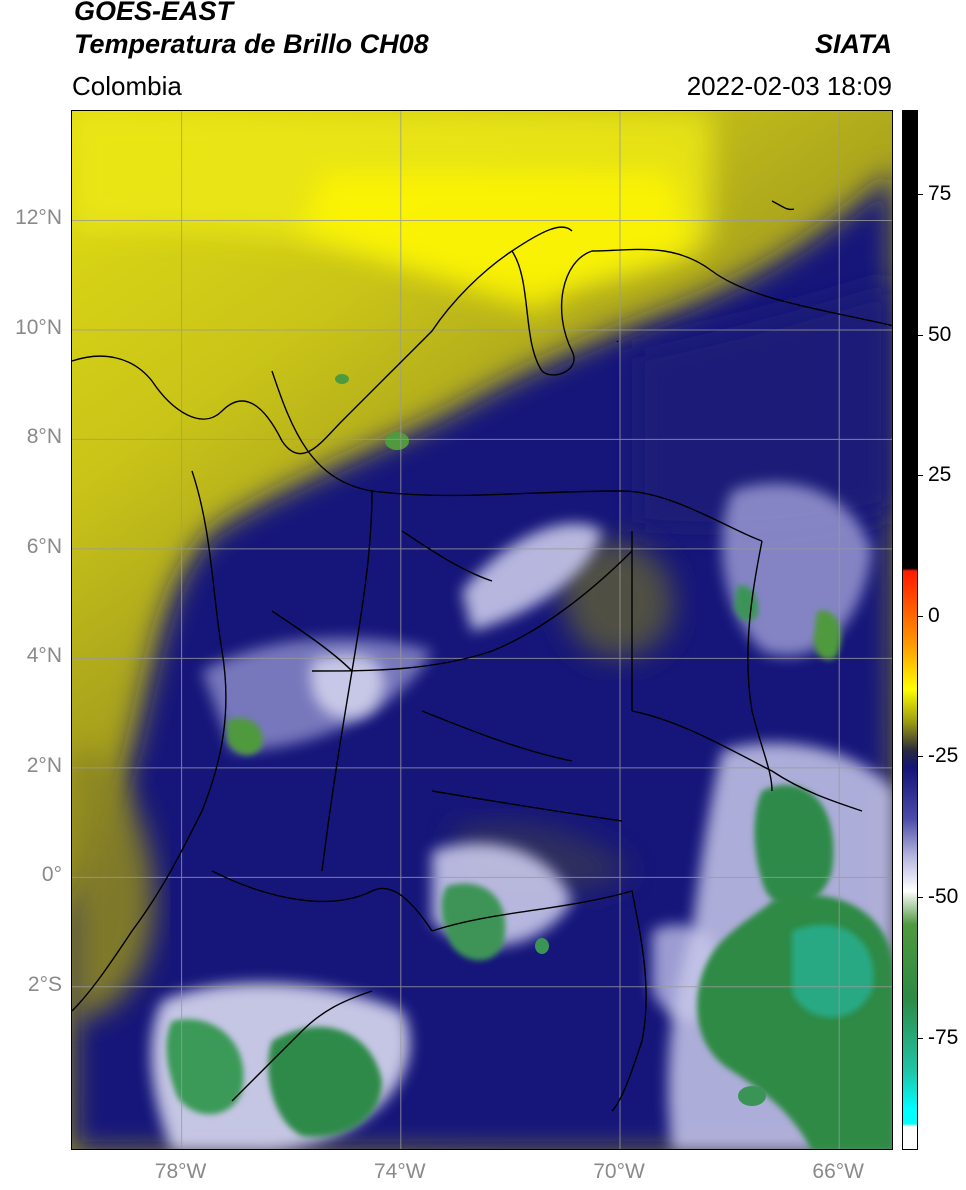 The width and height of the screenshot is (966, 1190). What do you see at coordinates (38, 218) in the screenshot?
I see `lat-label: 12°N` at bounding box center [38, 218].